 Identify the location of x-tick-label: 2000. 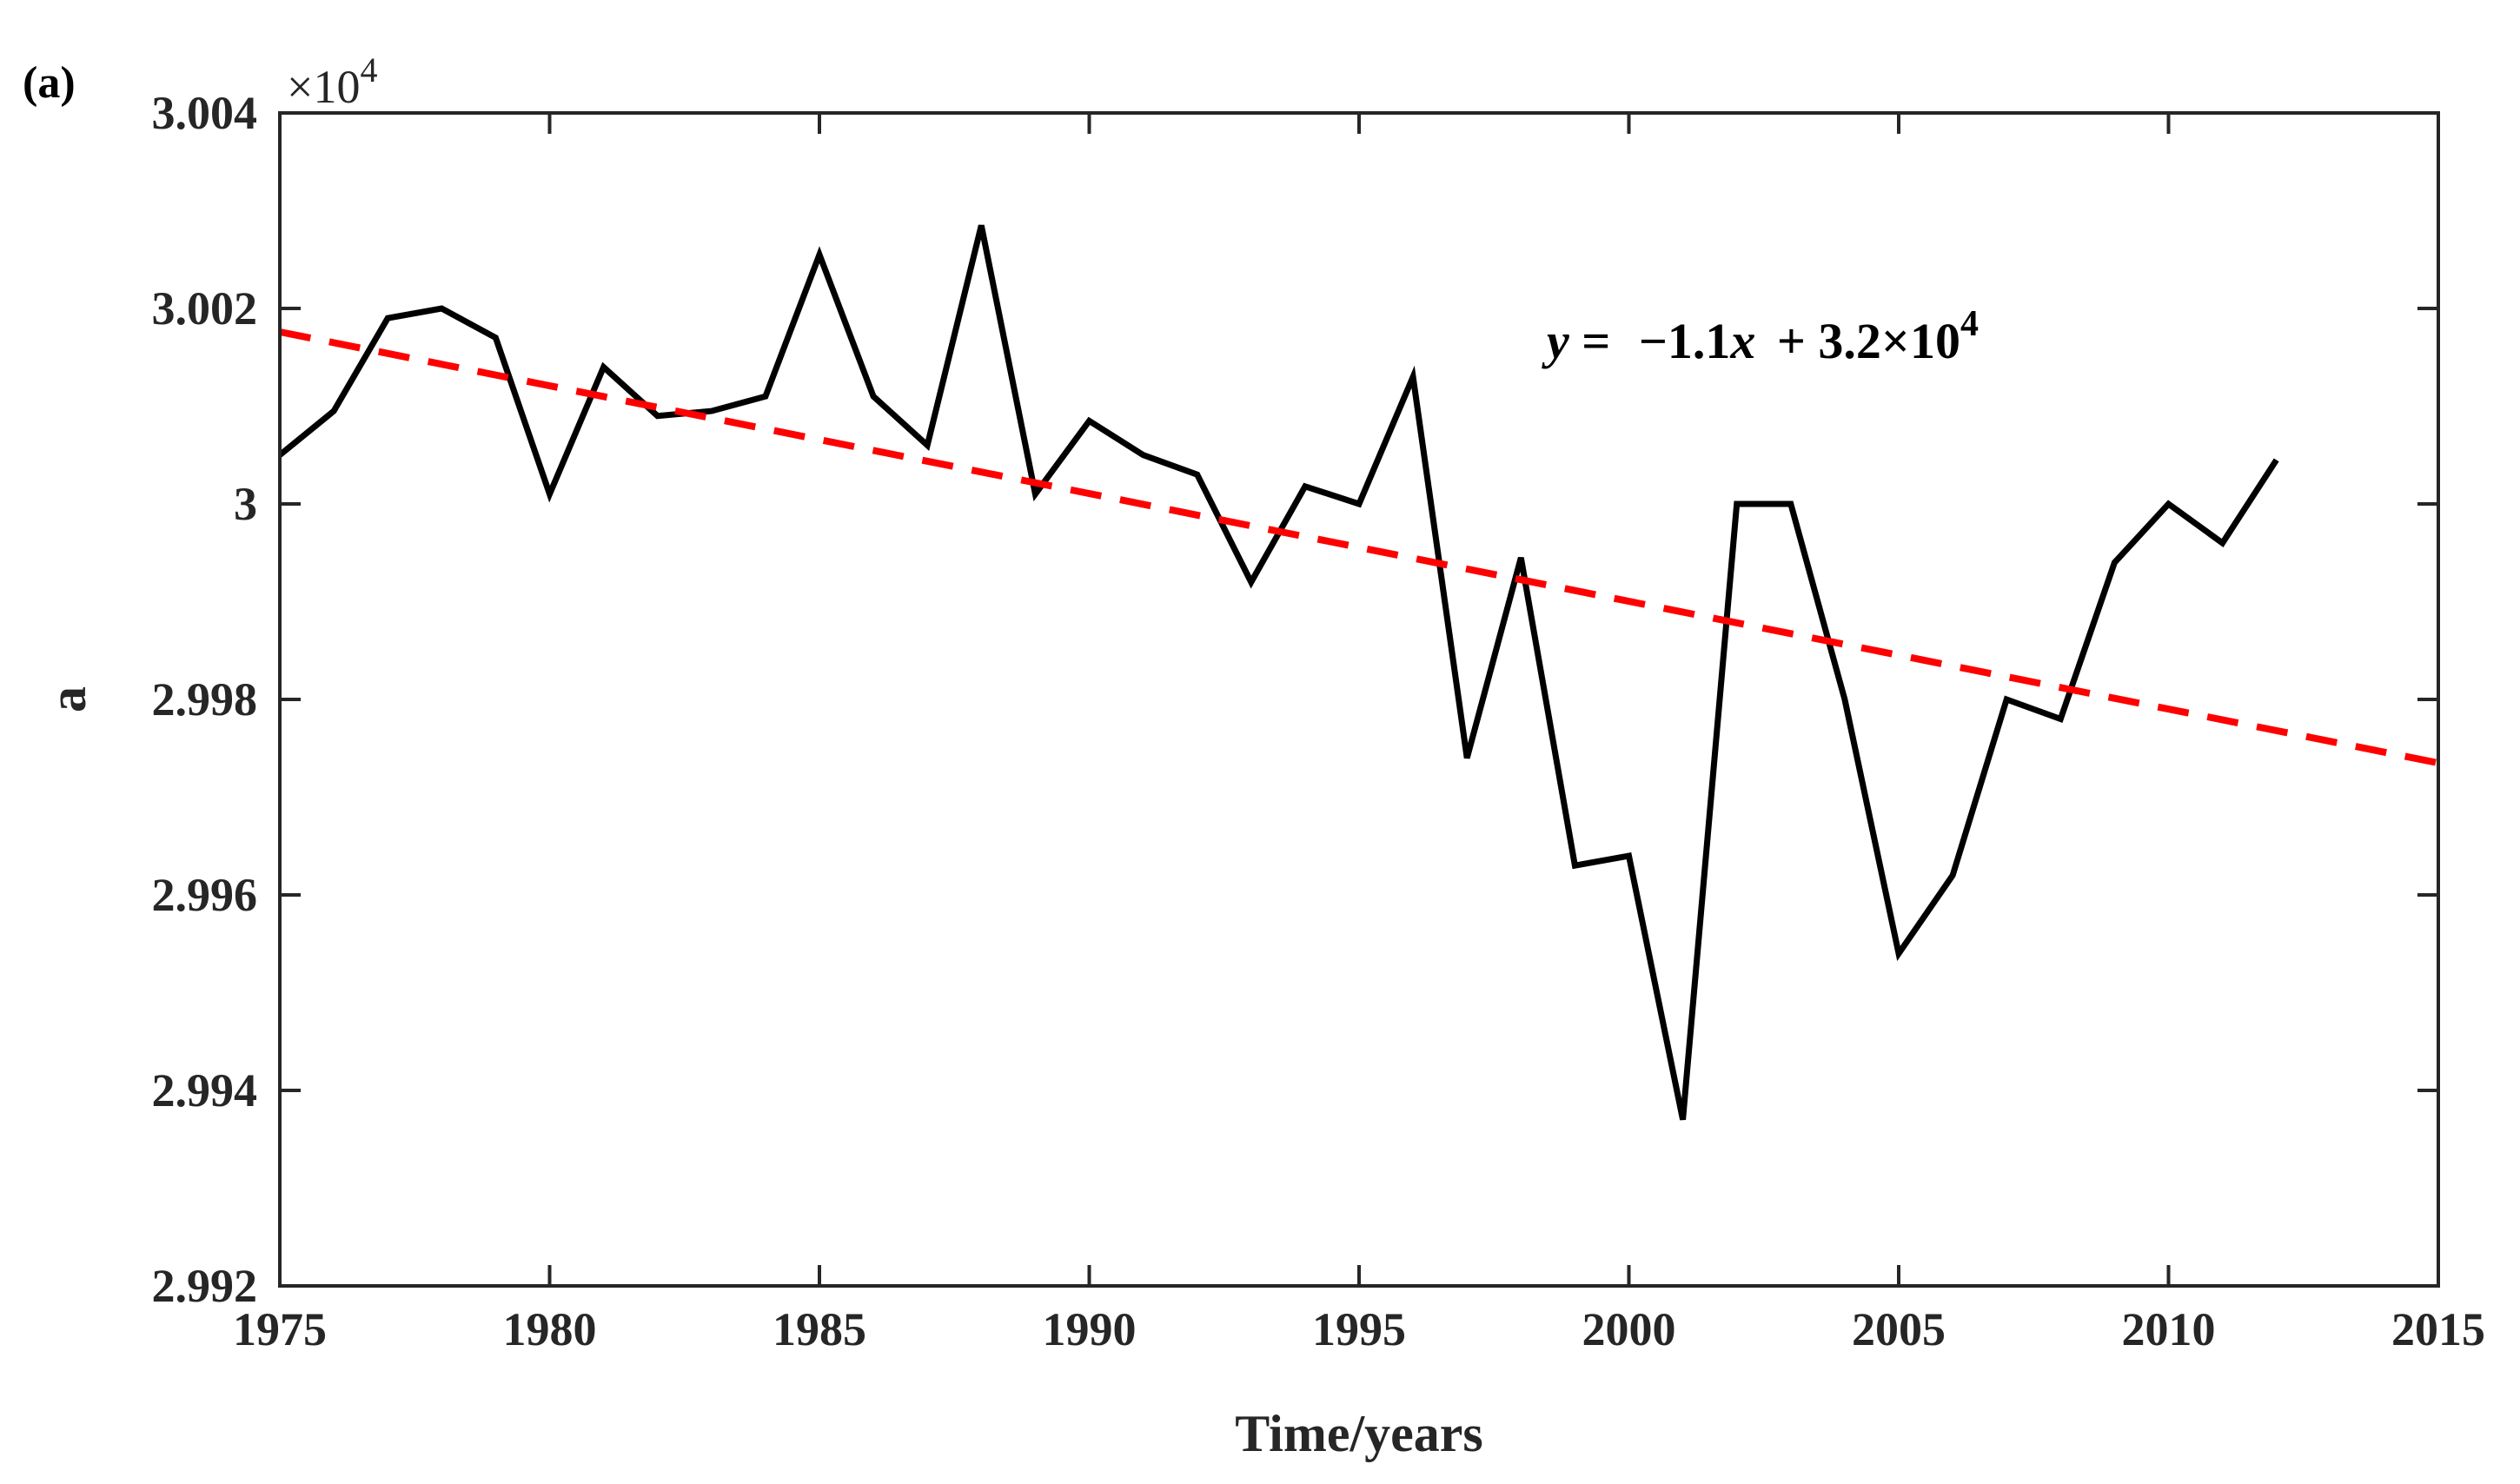
(1629, 1329).